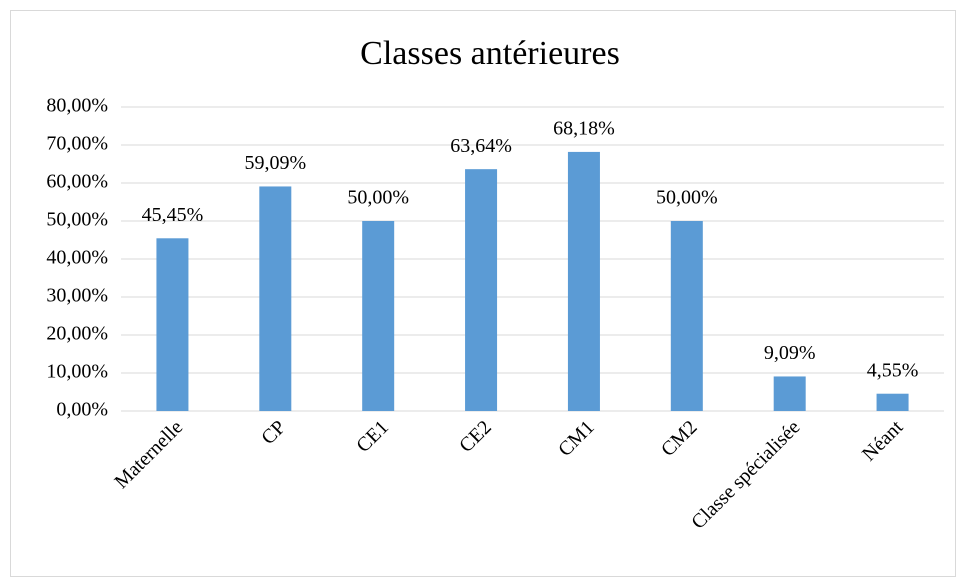  Describe the element at coordinates (77, 334) in the screenshot. I see `y-tick-label: 20,00%` at that location.